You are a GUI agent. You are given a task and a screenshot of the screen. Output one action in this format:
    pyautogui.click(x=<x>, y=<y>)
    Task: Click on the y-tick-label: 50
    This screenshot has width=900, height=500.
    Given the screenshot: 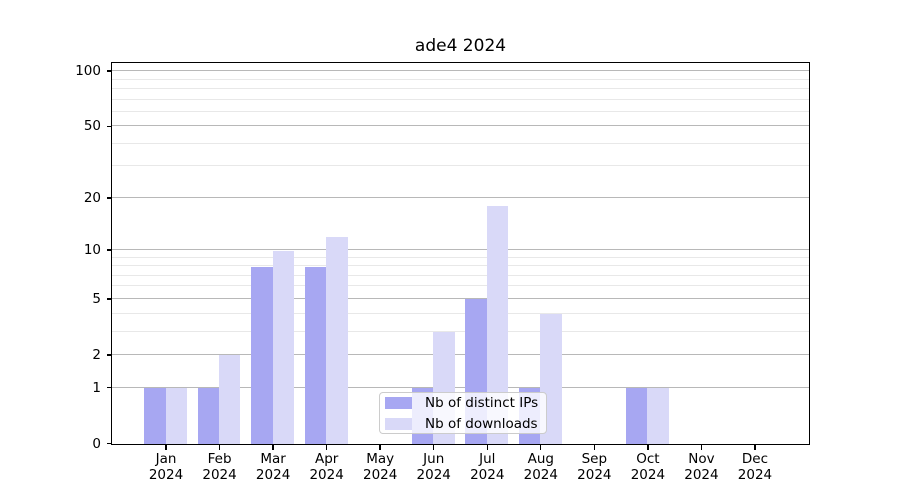 What is the action you would take?
    pyautogui.click(x=92, y=126)
    